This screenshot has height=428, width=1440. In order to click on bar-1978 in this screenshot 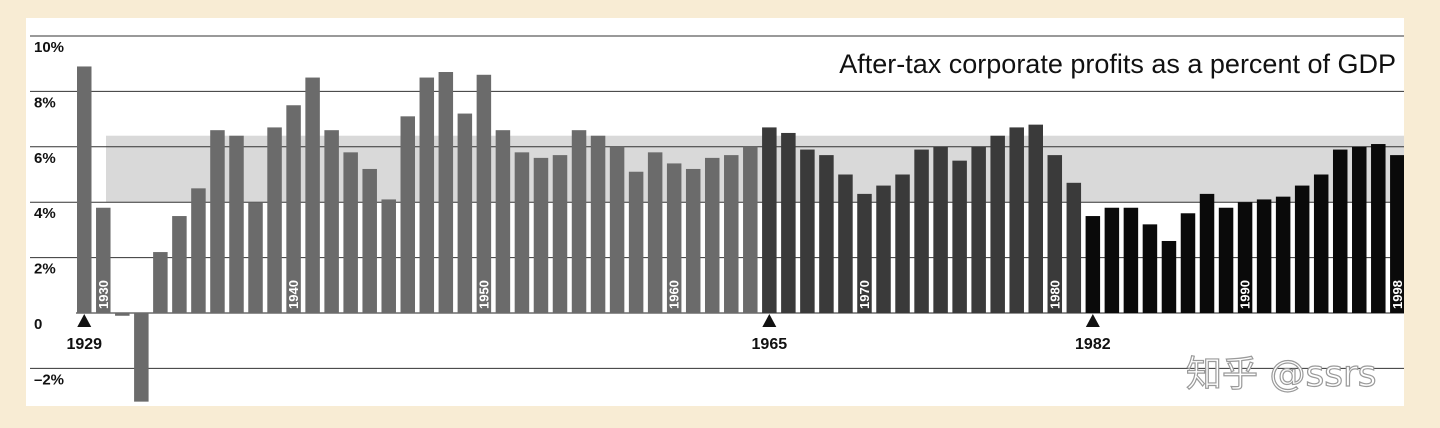, I will do `click(1016, 220)`.